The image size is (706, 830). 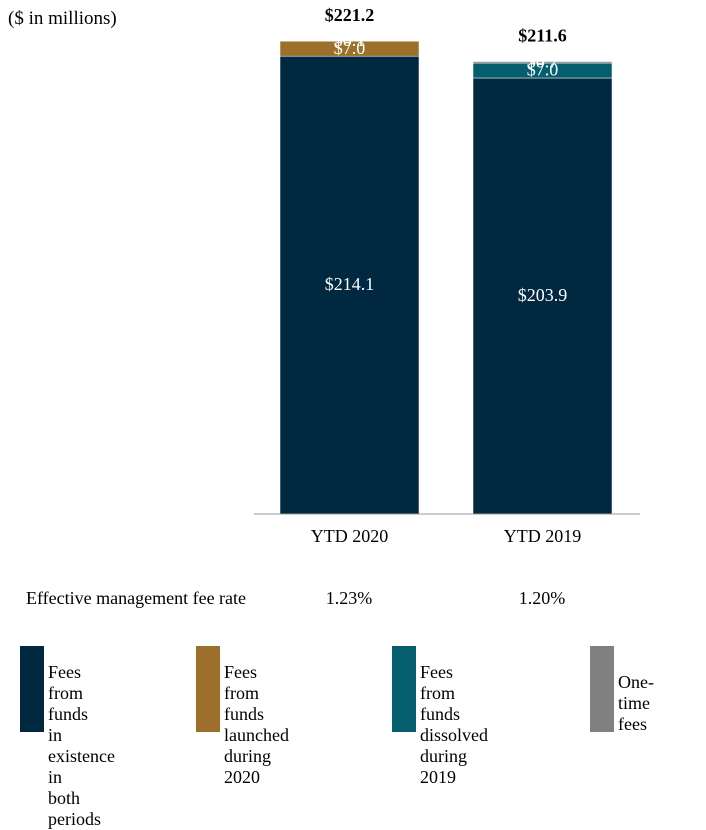 What do you see at coordinates (349, 598) in the screenshot?
I see `fee-rate-ytd-2020: 1.23%` at bounding box center [349, 598].